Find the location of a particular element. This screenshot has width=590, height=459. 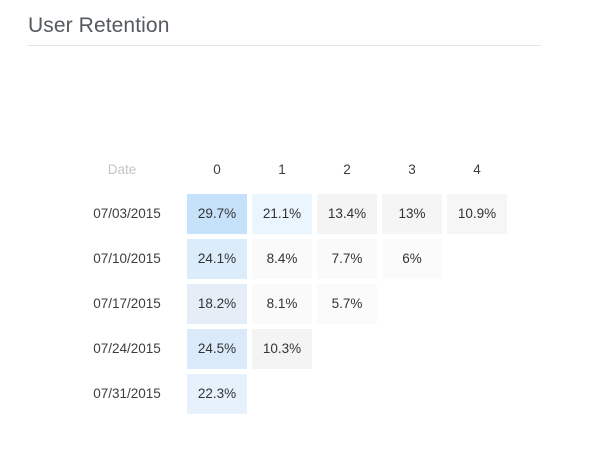

page-title: User Retention is located at coordinates (99, 25).